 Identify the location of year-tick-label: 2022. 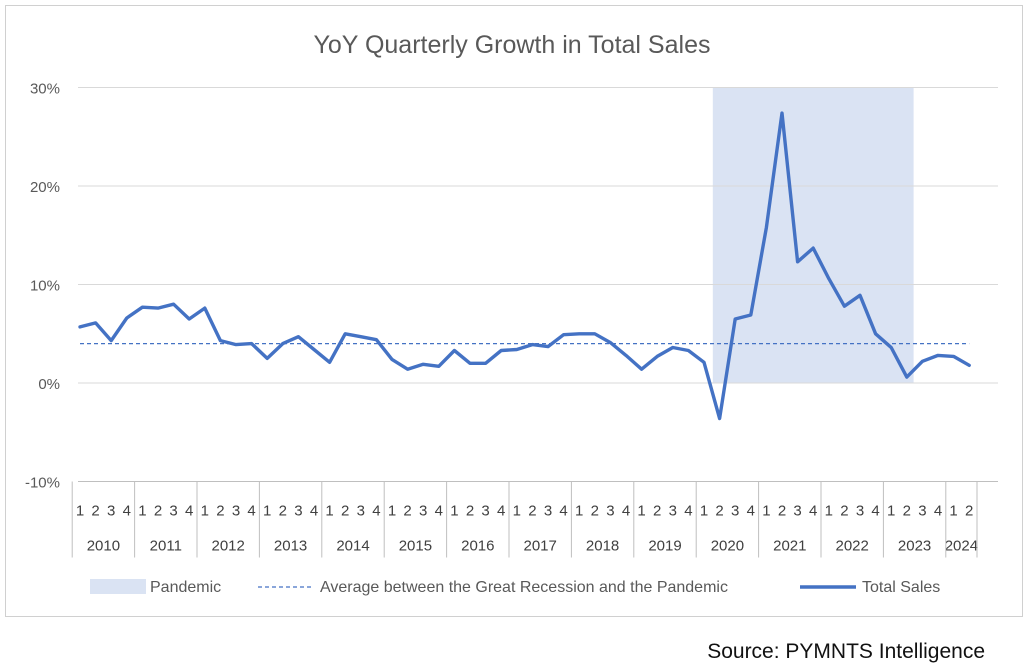
(852, 546).